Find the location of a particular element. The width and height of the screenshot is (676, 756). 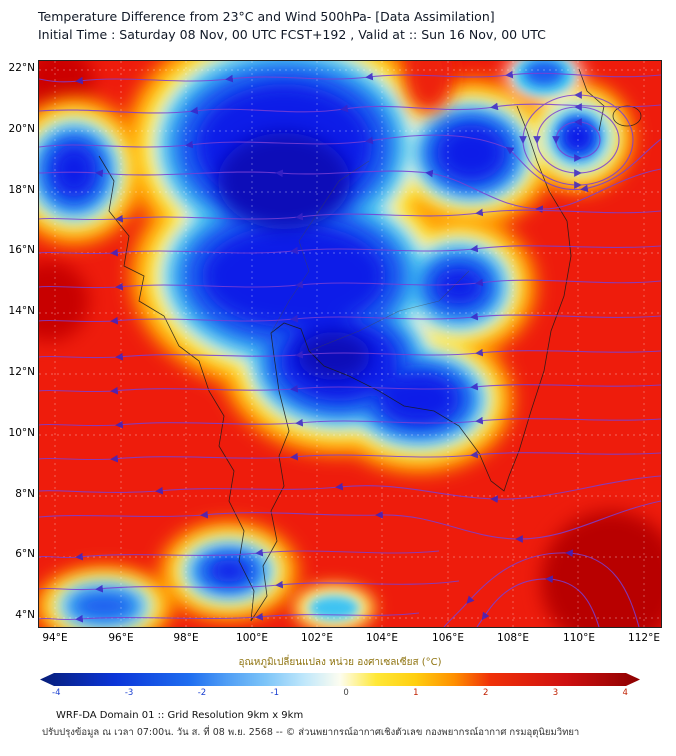

lon-tick: 100°E is located at coordinates (252, 638).